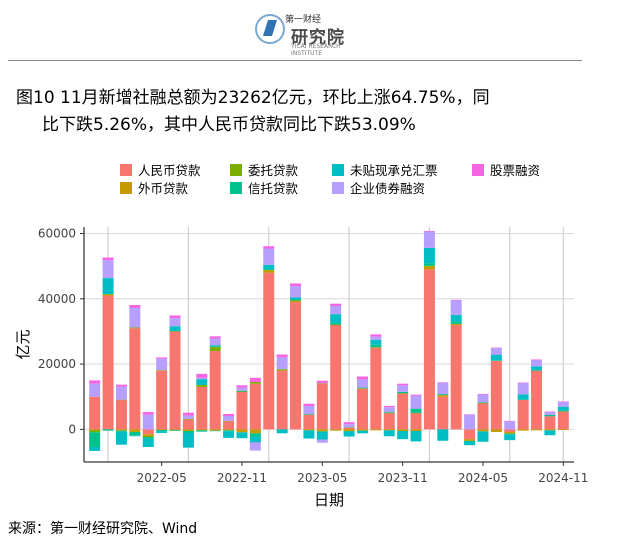 The image size is (640, 555). What do you see at coordinates (103, 529) in the screenshot?
I see `source-note: 来源：第一财经研究院、Wind` at bounding box center [103, 529].